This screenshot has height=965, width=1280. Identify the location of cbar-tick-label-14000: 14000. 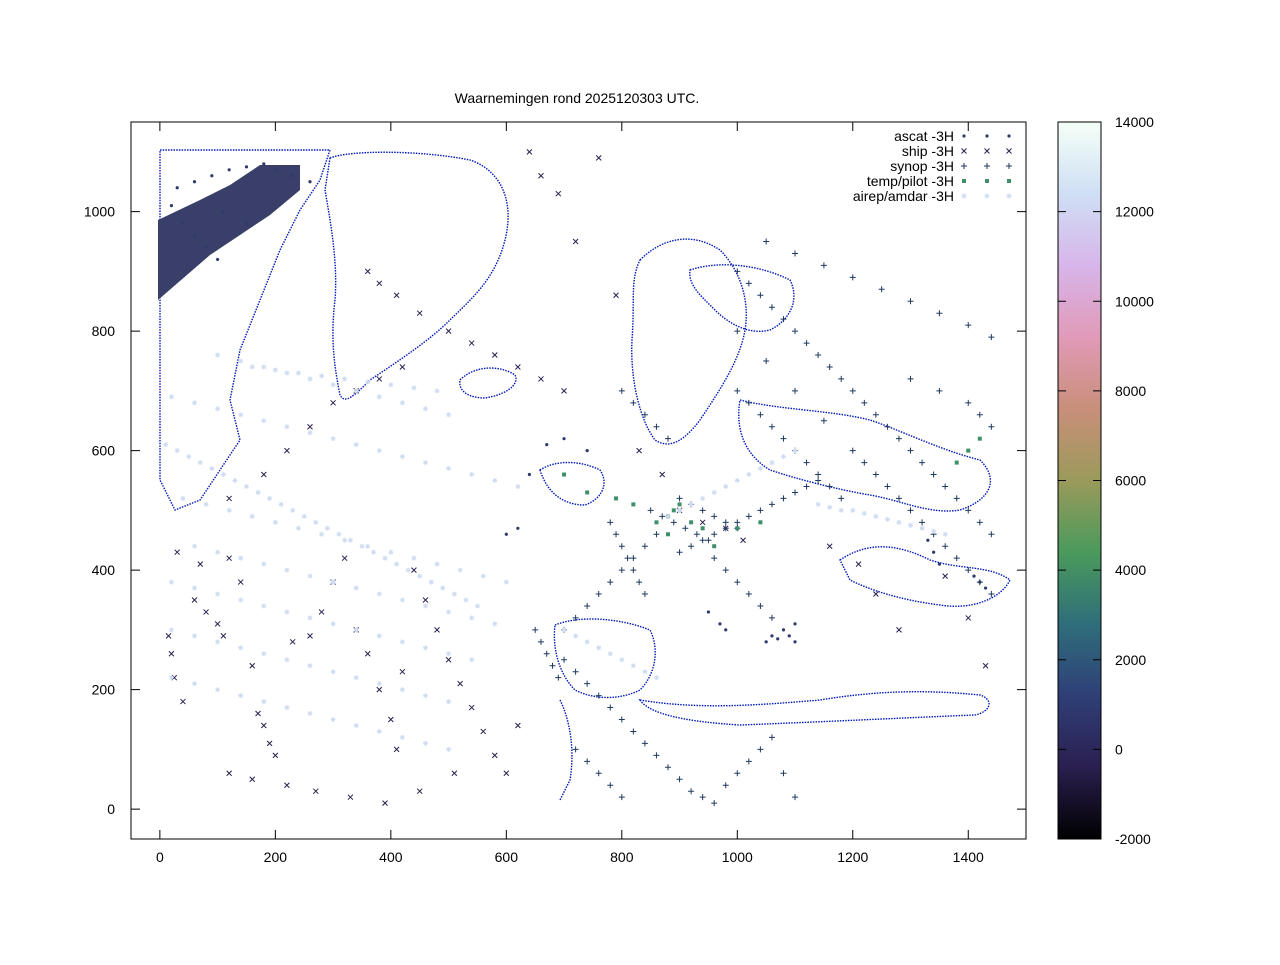
(1134, 122).